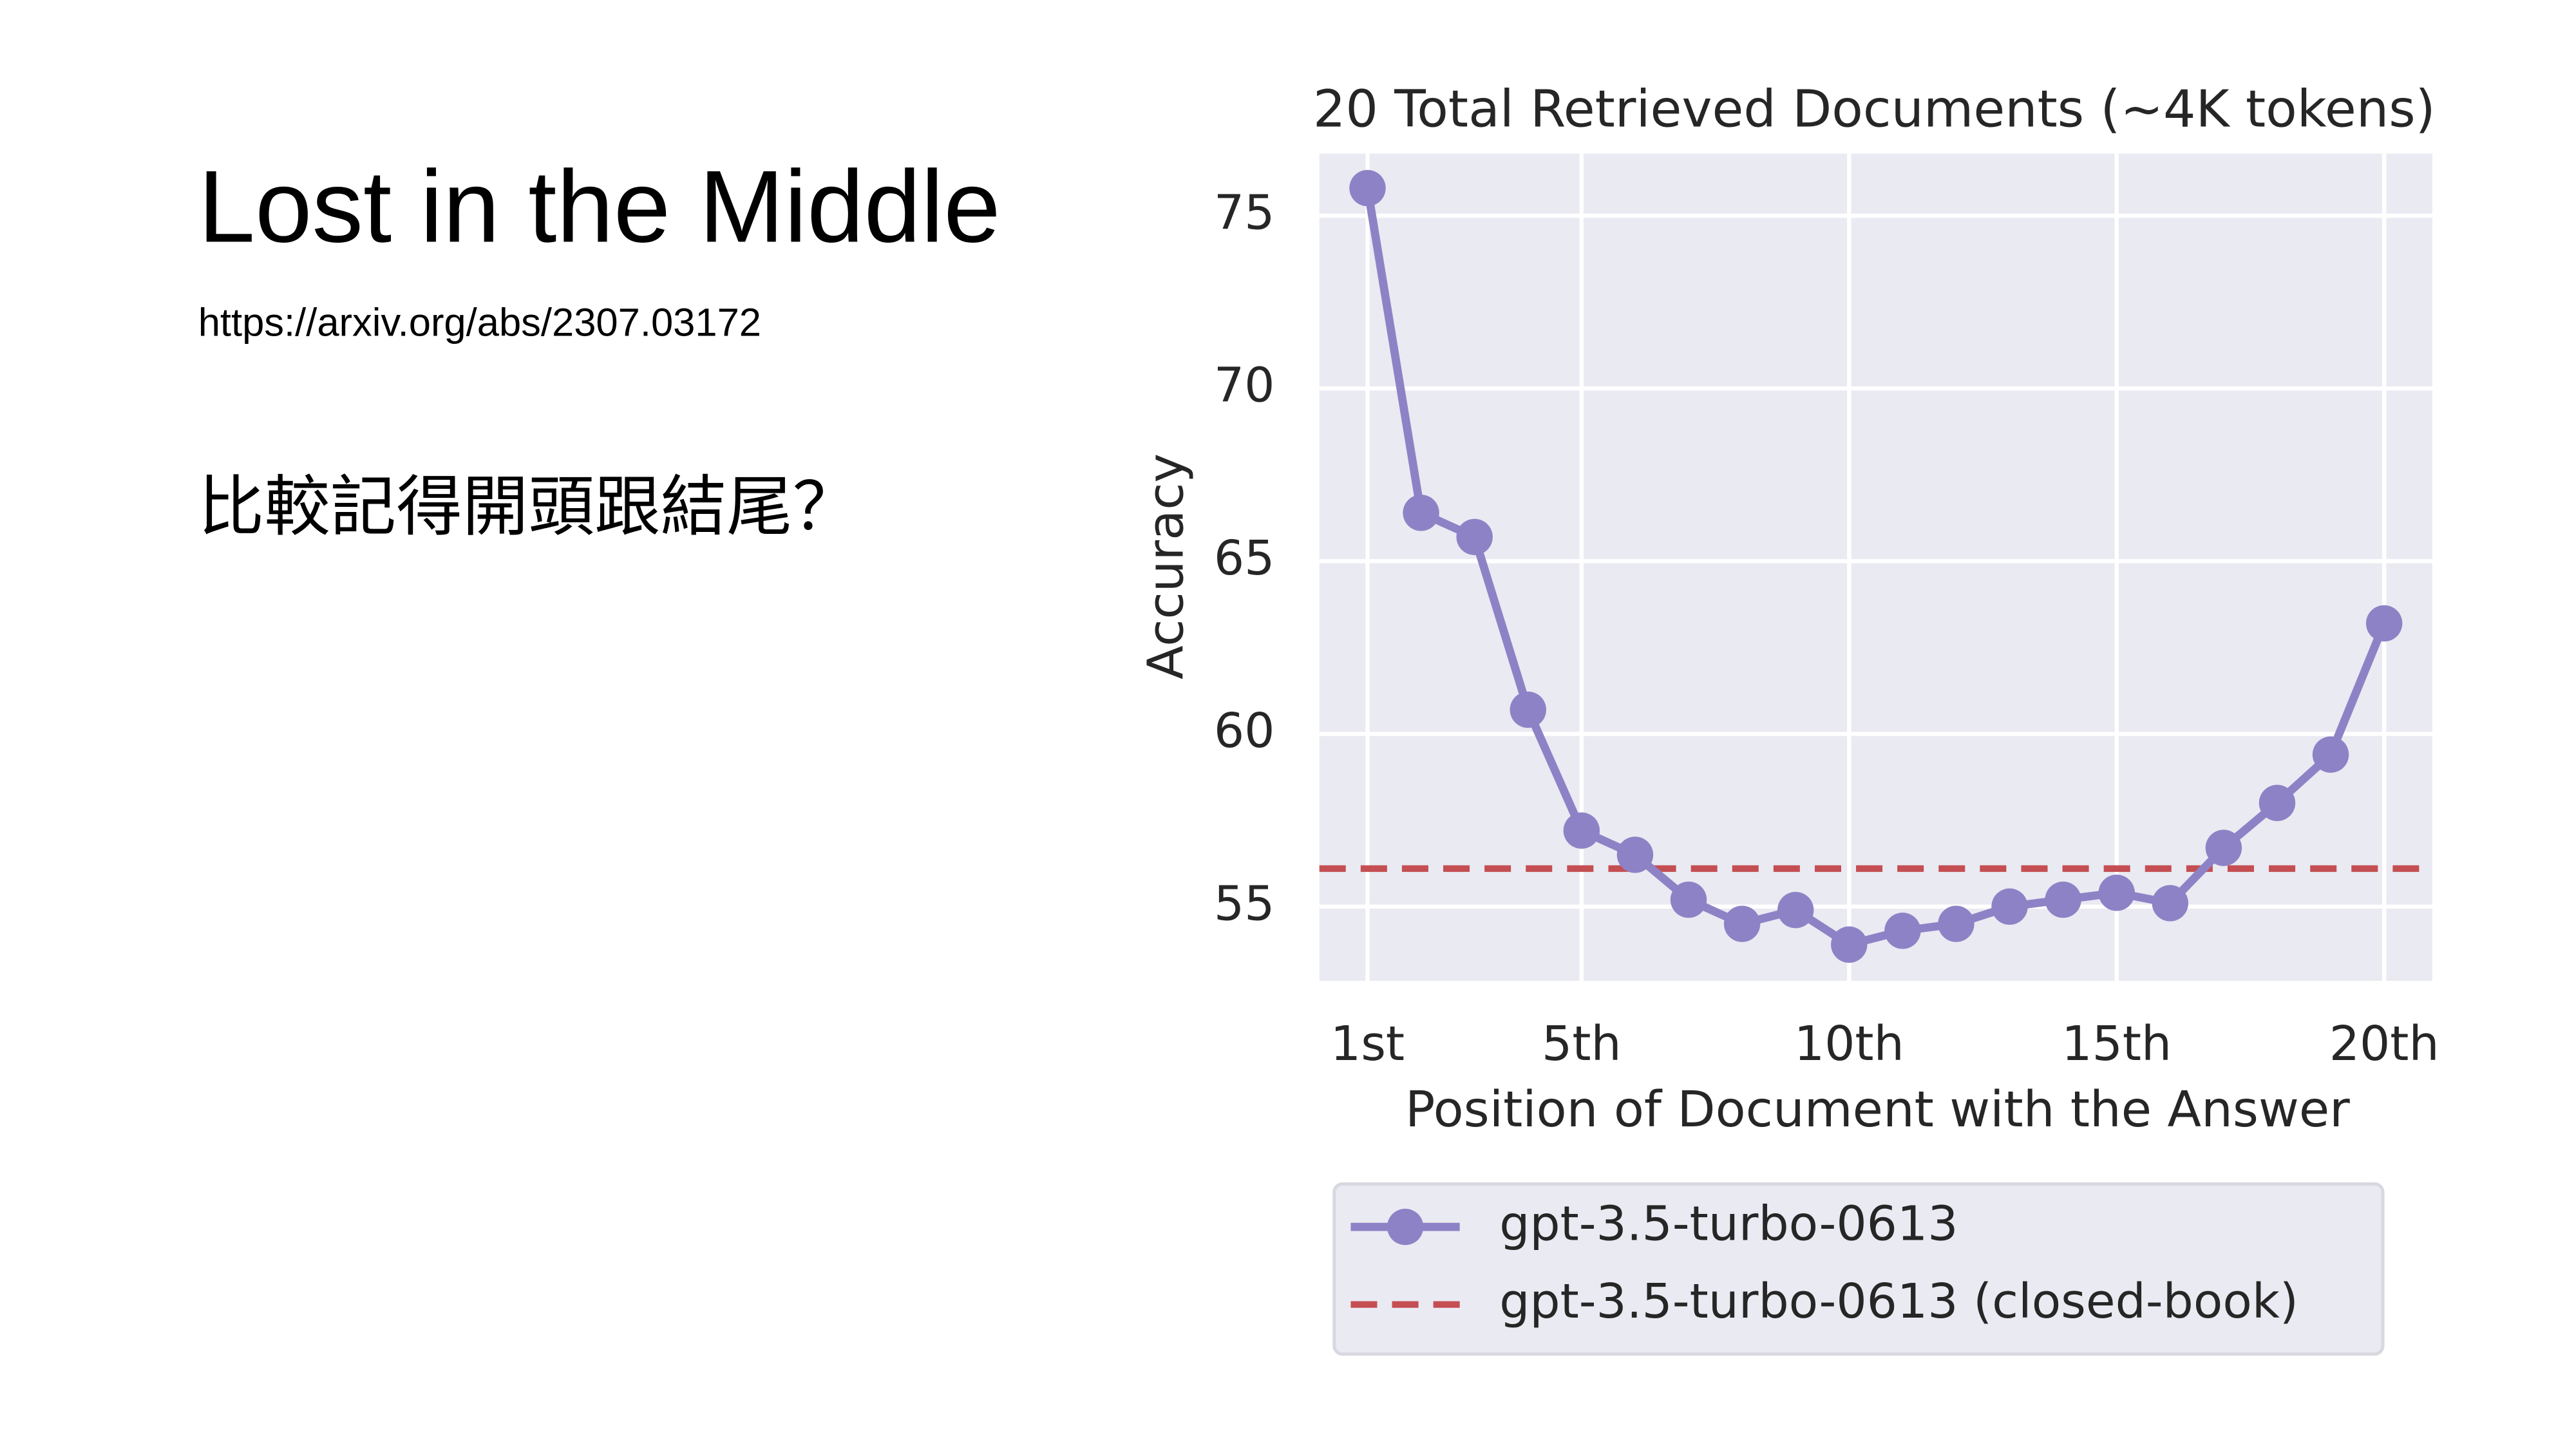 The height and width of the screenshot is (1449, 2576). Describe the element at coordinates (1166, 566) in the screenshot. I see `y-axis-label: Accuracy` at that location.